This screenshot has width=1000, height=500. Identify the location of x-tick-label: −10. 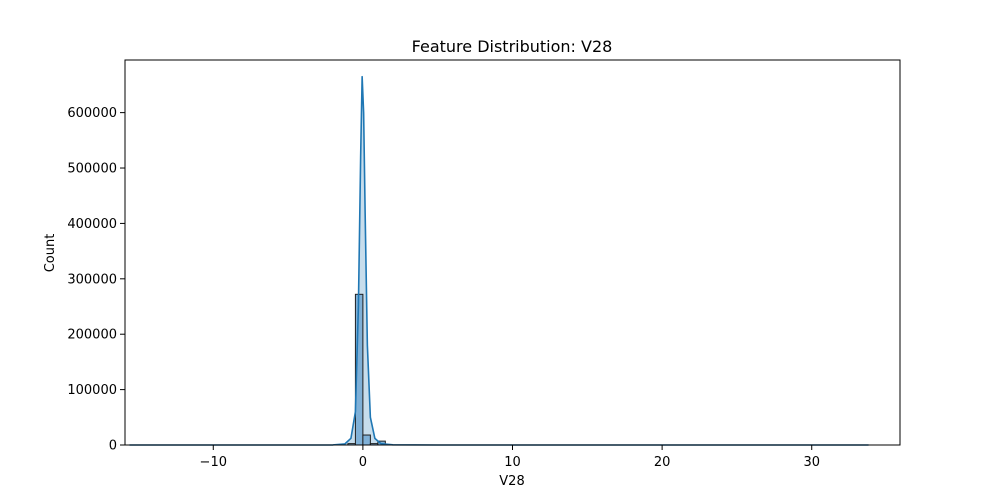
(213, 462).